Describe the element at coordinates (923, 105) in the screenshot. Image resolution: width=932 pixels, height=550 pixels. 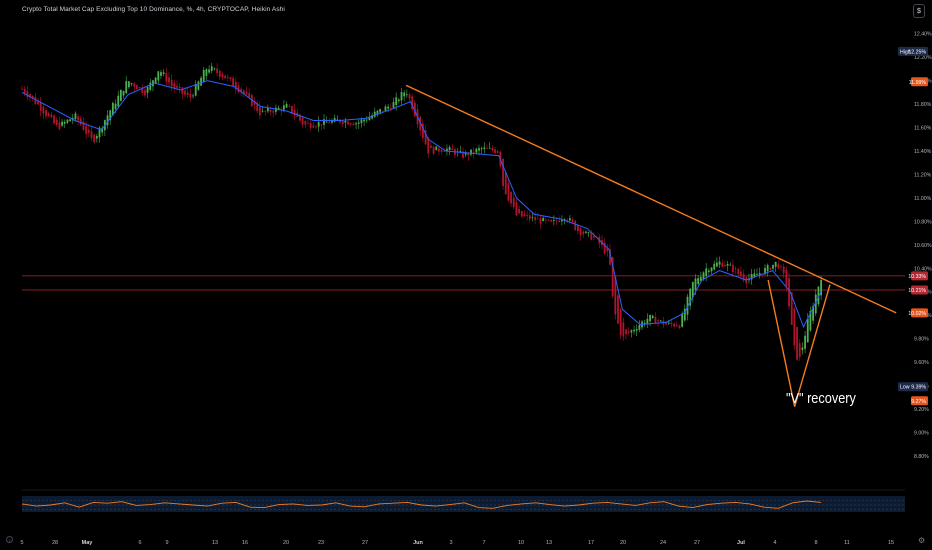
I see `y-tick-label: 11.80%` at that location.